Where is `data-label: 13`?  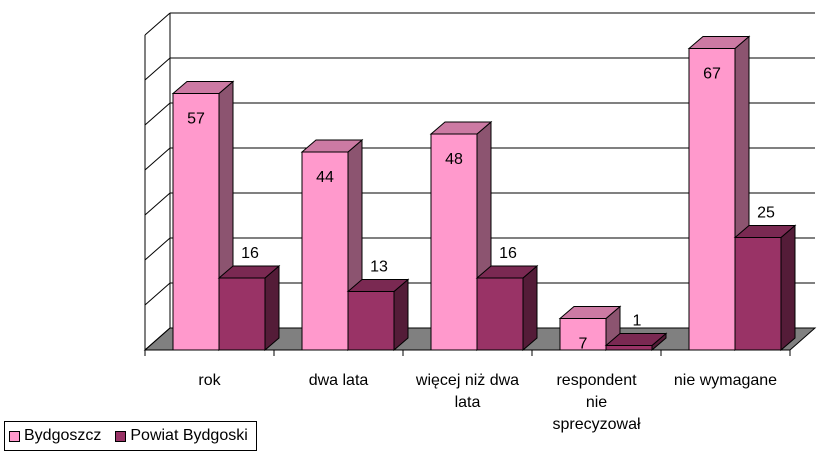
data-label: 13 is located at coordinates (379, 267).